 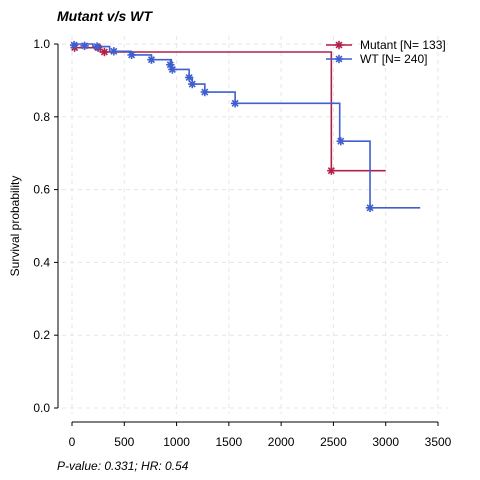 I want to click on legend-label-mutant: Mutant [N= 133], so click(x=403, y=45).